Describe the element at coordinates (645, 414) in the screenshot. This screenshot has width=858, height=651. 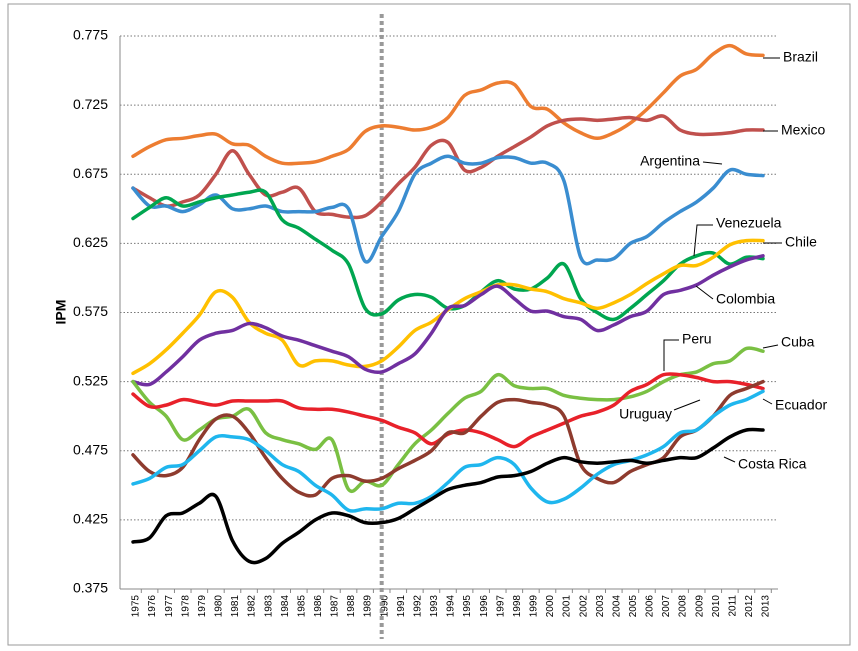
I see `series-label: Uruguay` at that location.